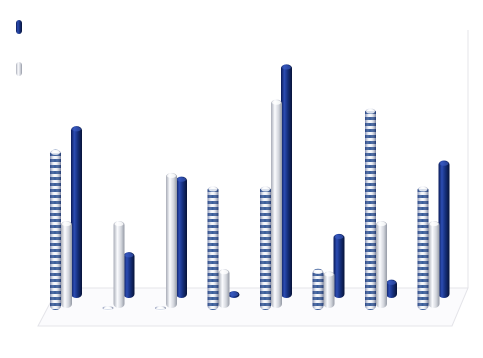  I want to click on bar-middle-silver-1-cap, so click(66, 224).